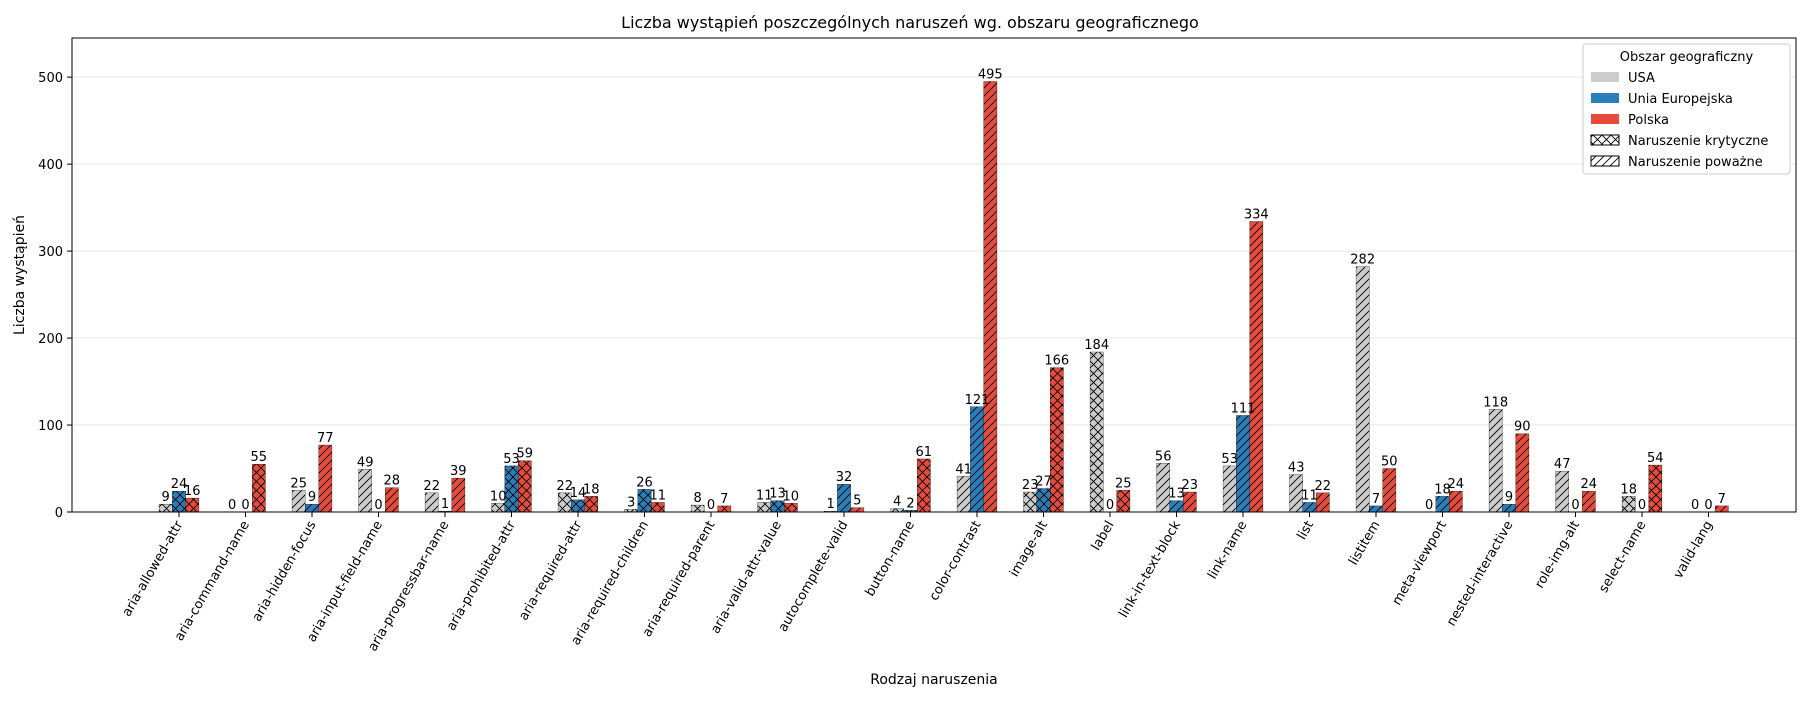 The image size is (1800, 704). Describe the element at coordinates (392, 481) in the screenshot. I see `bar-value-label: 28` at that location.